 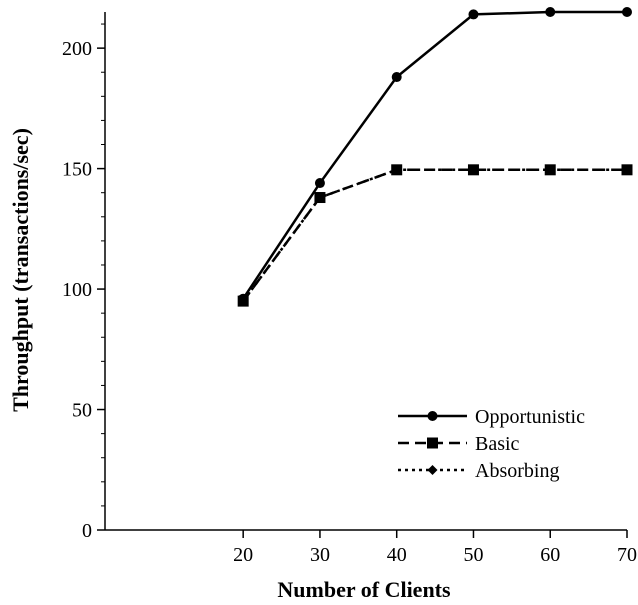 What do you see at coordinates (77, 290) in the screenshot?
I see `y-tick-label: 100` at bounding box center [77, 290].